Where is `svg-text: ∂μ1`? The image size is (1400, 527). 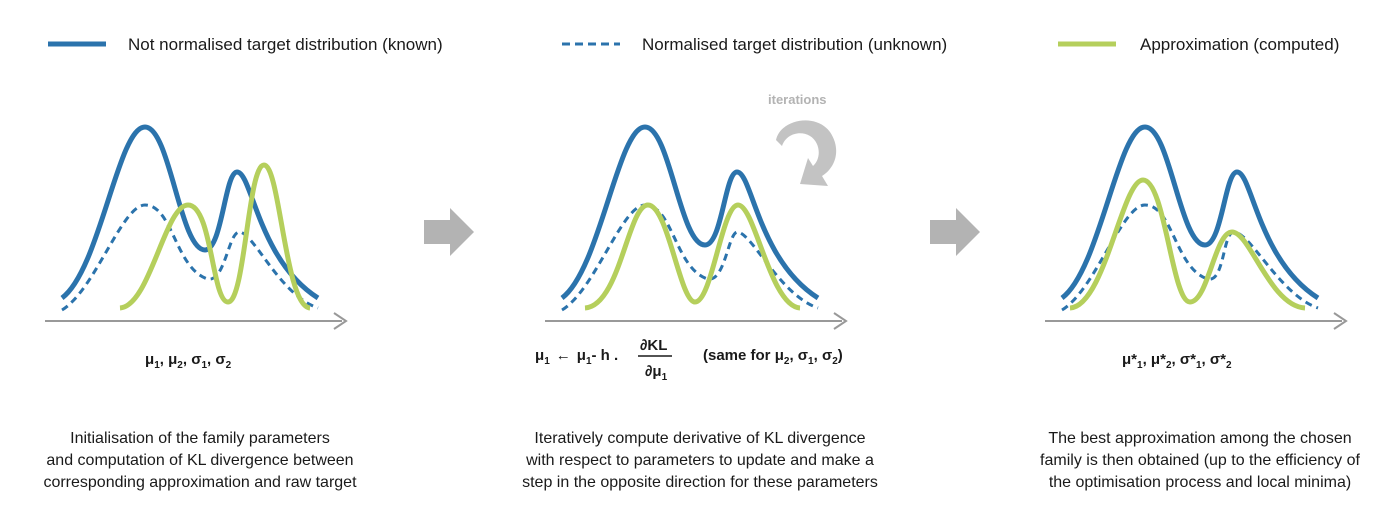
svg-text: ∂μ1 is located at coordinates (656, 373).